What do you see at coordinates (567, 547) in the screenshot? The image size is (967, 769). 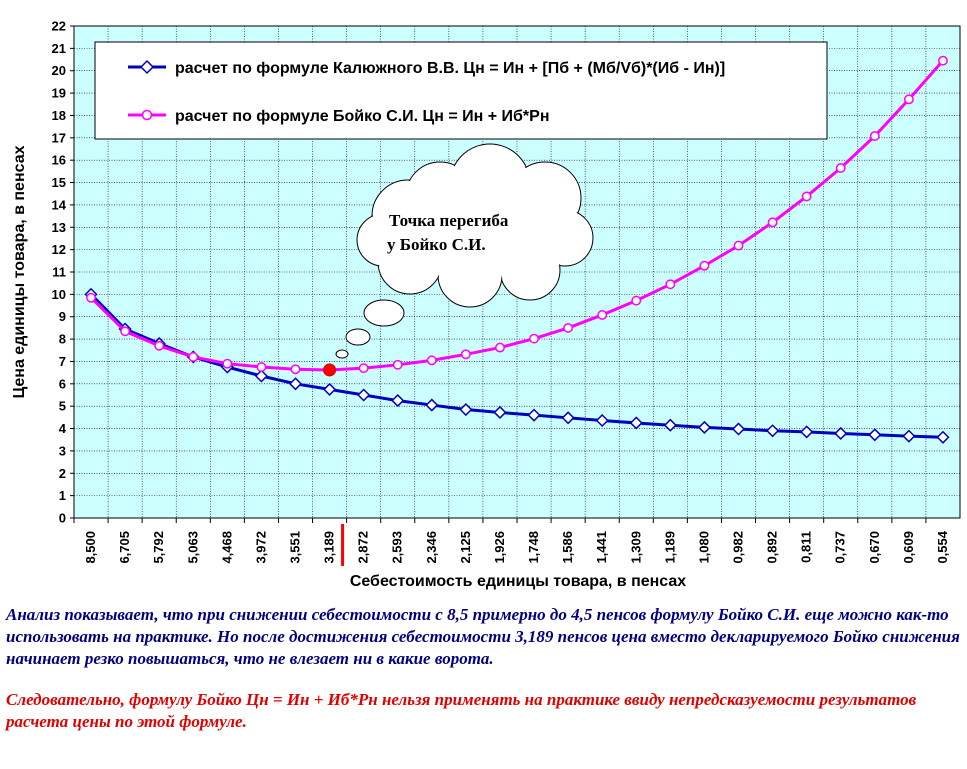 I see `x-tick-label: 1,586` at bounding box center [567, 547].